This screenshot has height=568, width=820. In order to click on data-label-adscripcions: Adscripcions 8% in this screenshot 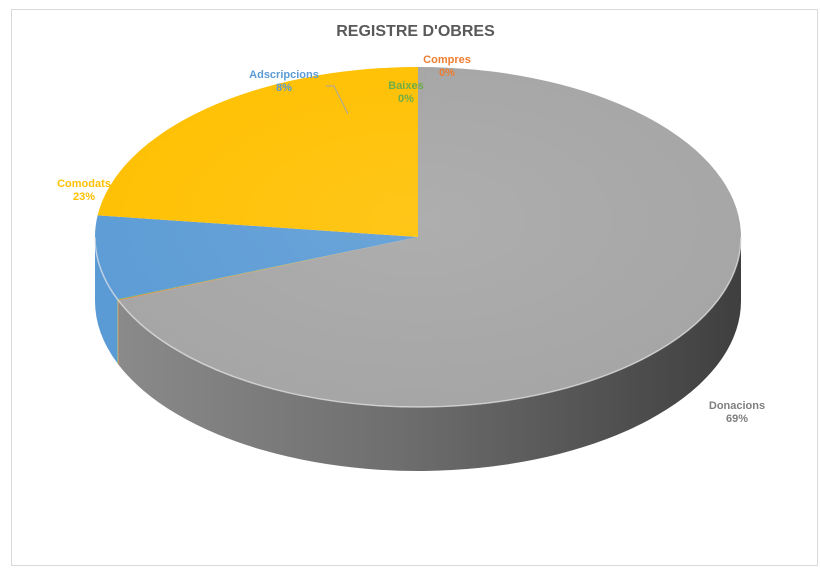, I will do `click(284, 82)`.